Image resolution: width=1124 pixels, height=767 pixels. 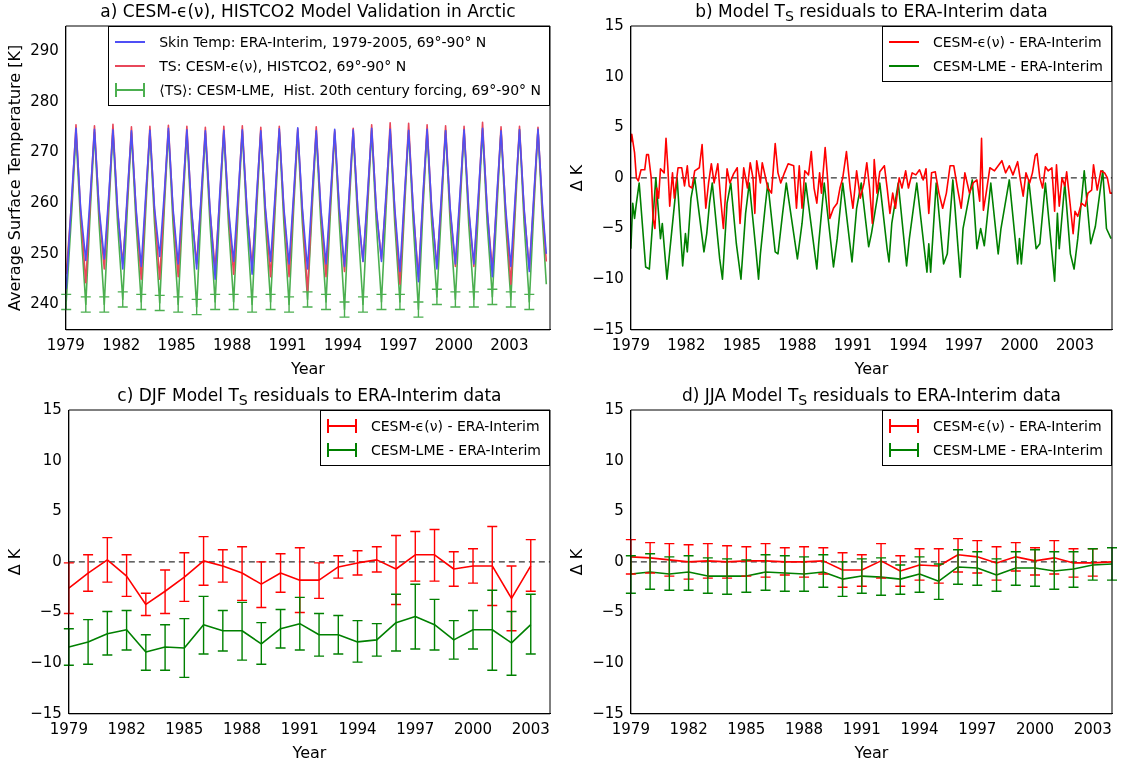 I want to click on legend-label: ⟨TS⟩: CESM-LME, Hist. 20th century forcing, 69°-90° N, so click(x=350, y=90).